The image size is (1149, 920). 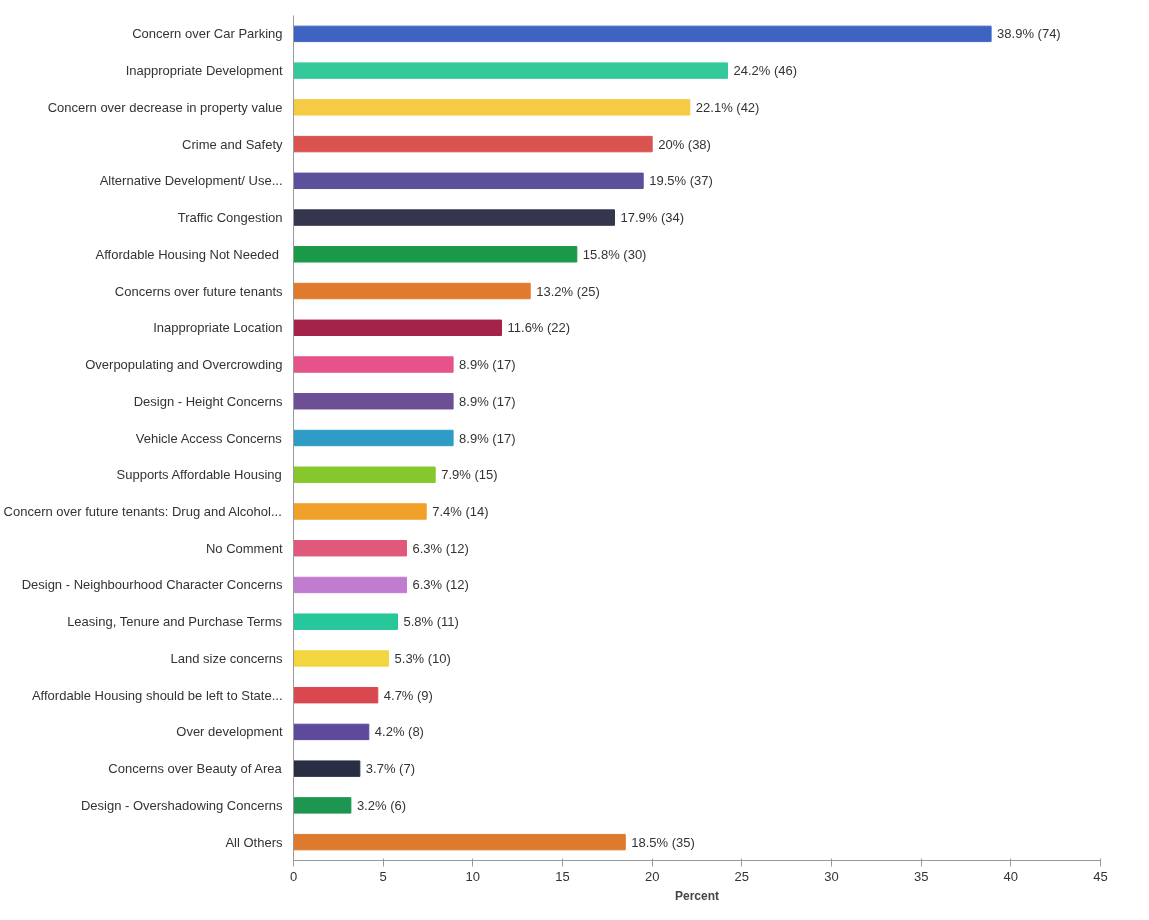 What do you see at coordinates (727, 107) in the screenshot?
I see `data-label: 22.1% (42)` at bounding box center [727, 107].